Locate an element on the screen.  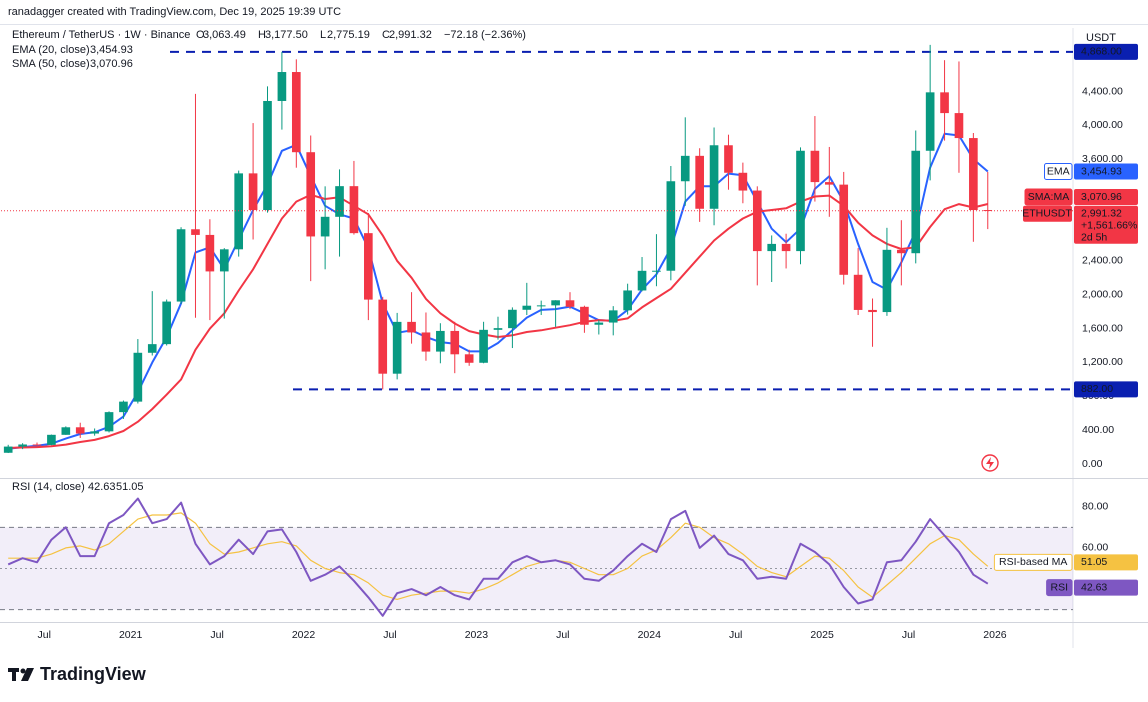
price-tag-price_label: 2,991.32 is located at coordinates (1101, 214).